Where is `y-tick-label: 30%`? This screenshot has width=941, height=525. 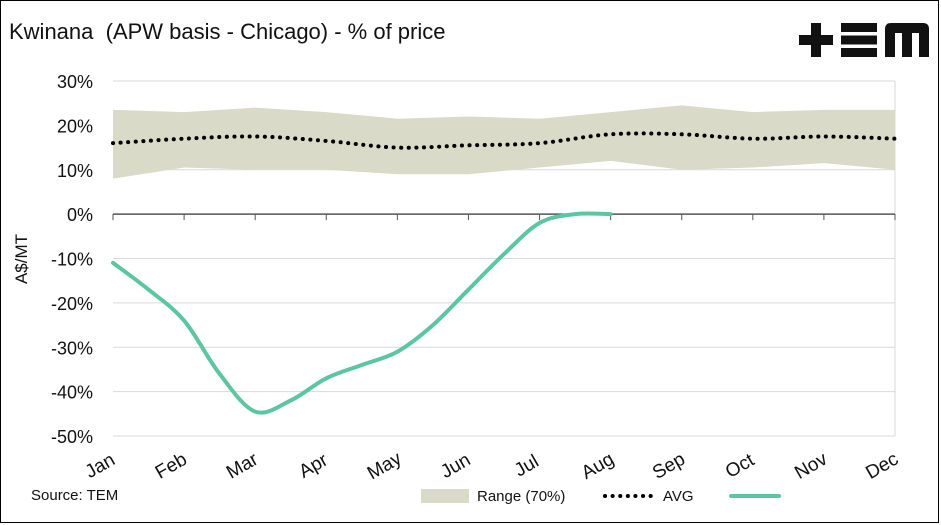
y-tick-label: 30% is located at coordinates (75, 82).